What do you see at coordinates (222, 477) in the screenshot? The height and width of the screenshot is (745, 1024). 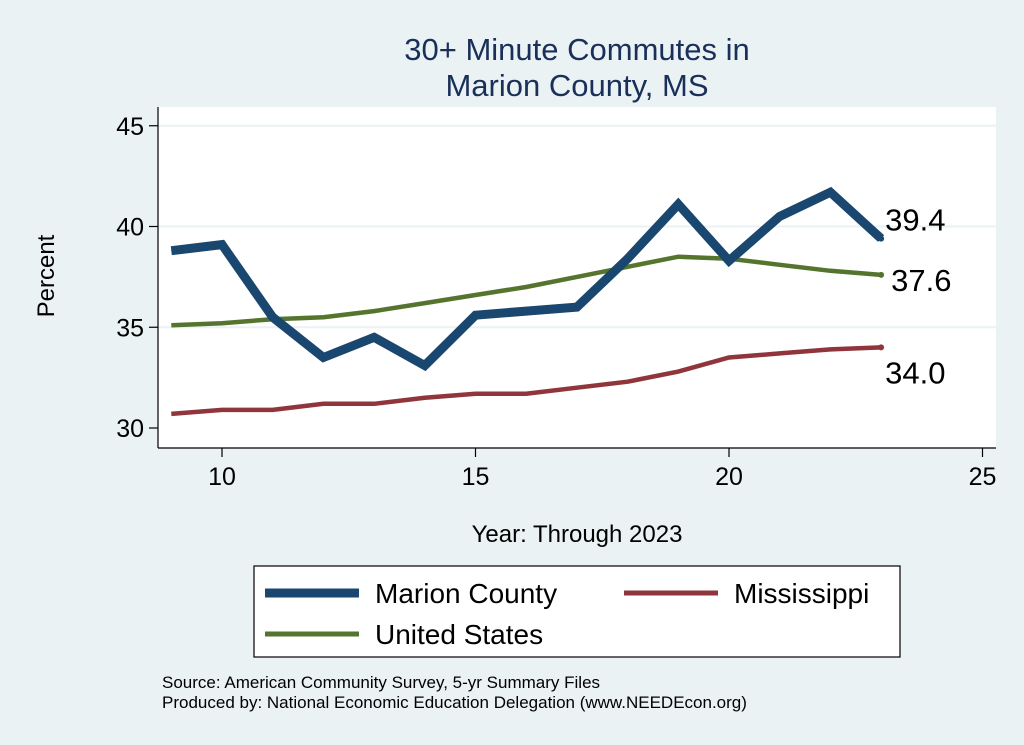 I see `x-tick-label: 10` at bounding box center [222, 477].